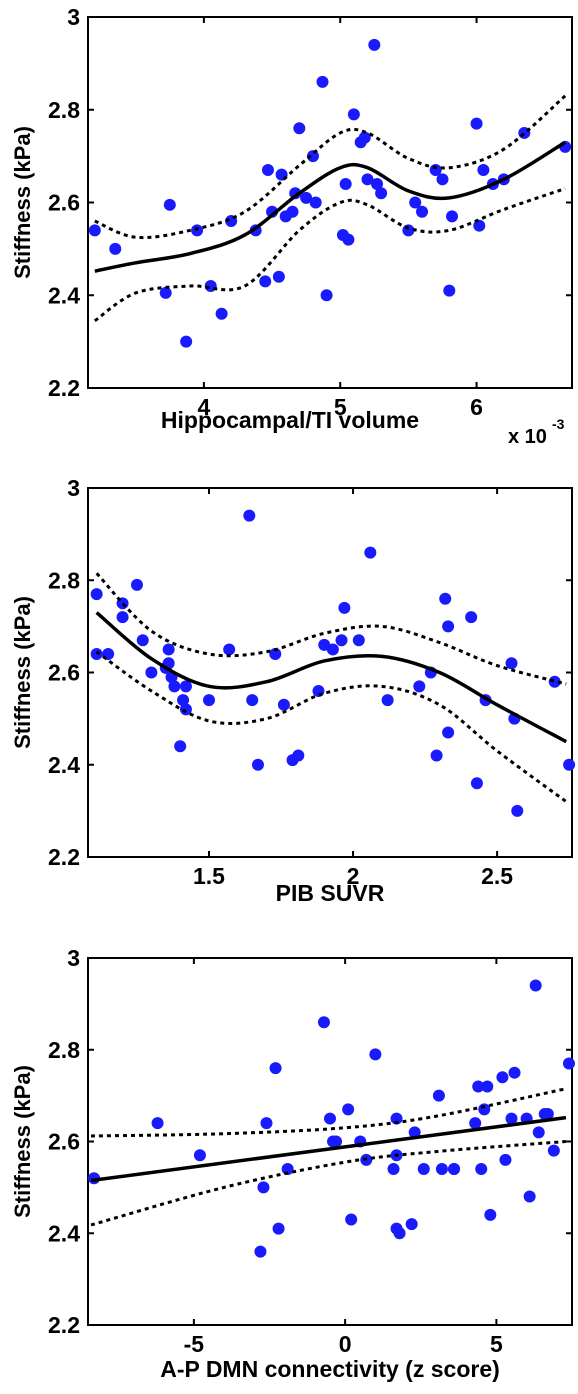  What do you see at coordinates (476, 407) in the screenshot?
I see `x-tick-label: 6` at bounding box center [476, 407].